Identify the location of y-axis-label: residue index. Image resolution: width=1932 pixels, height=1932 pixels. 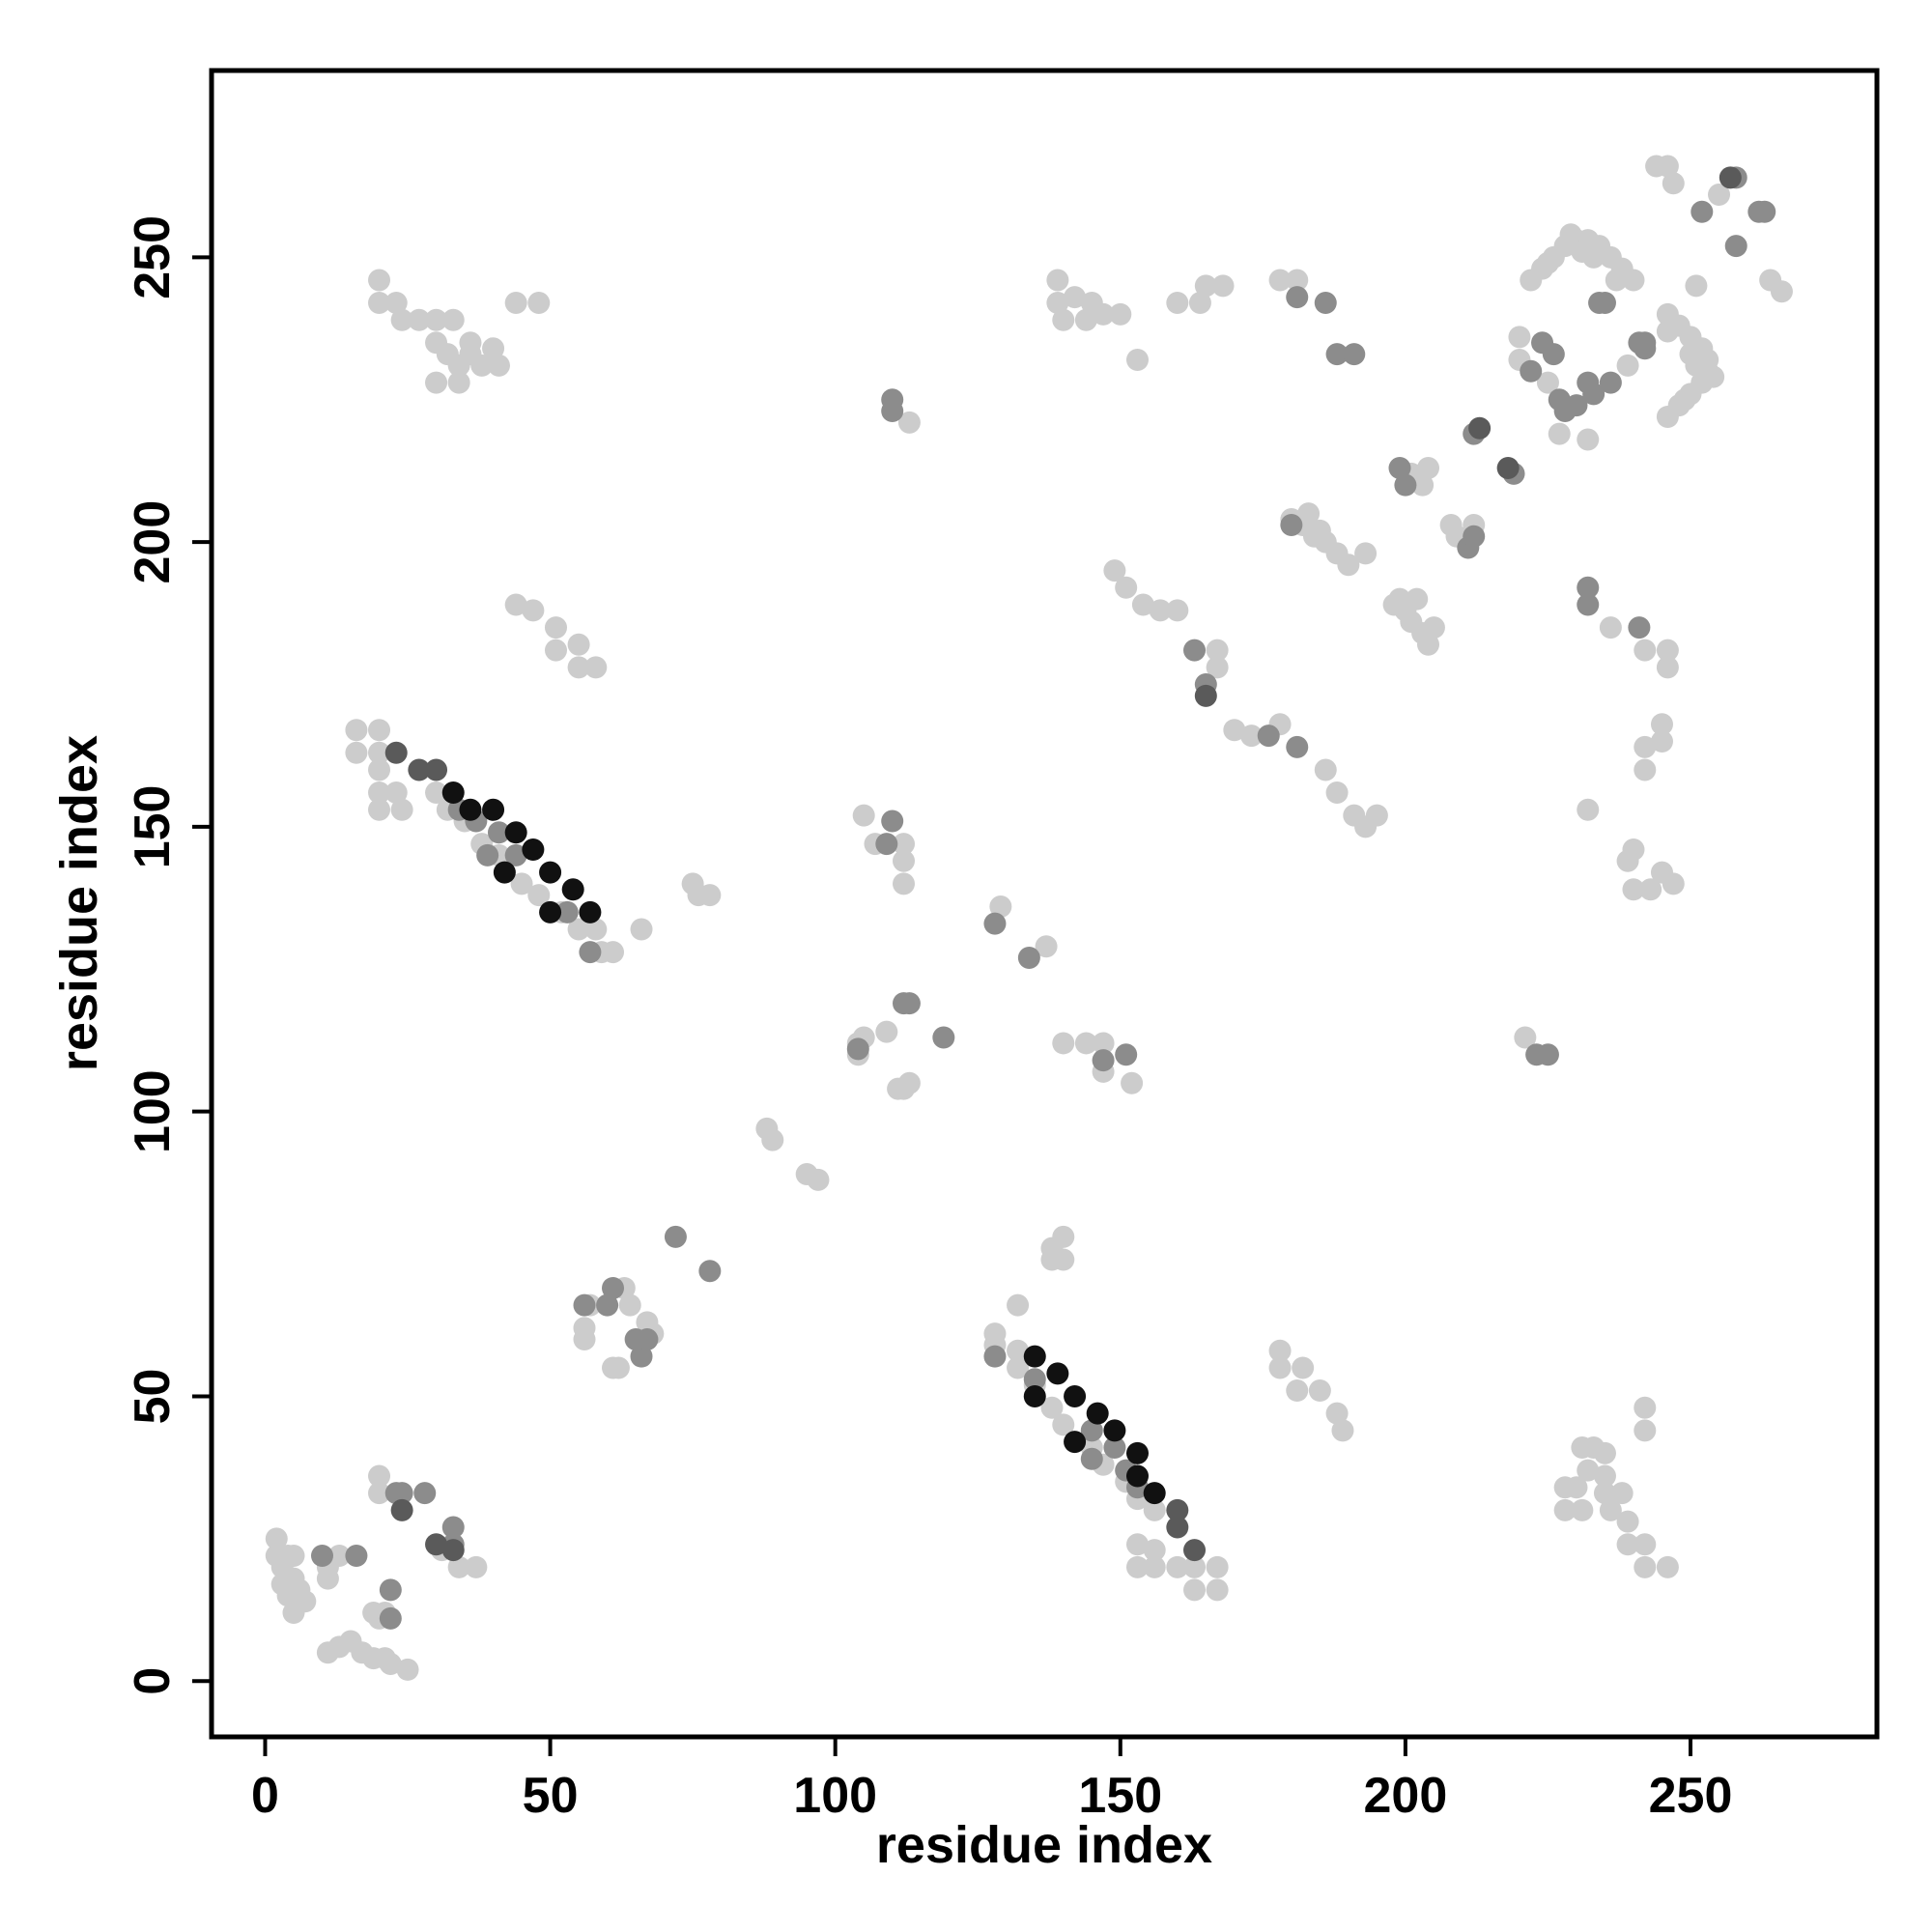
(79, 903).